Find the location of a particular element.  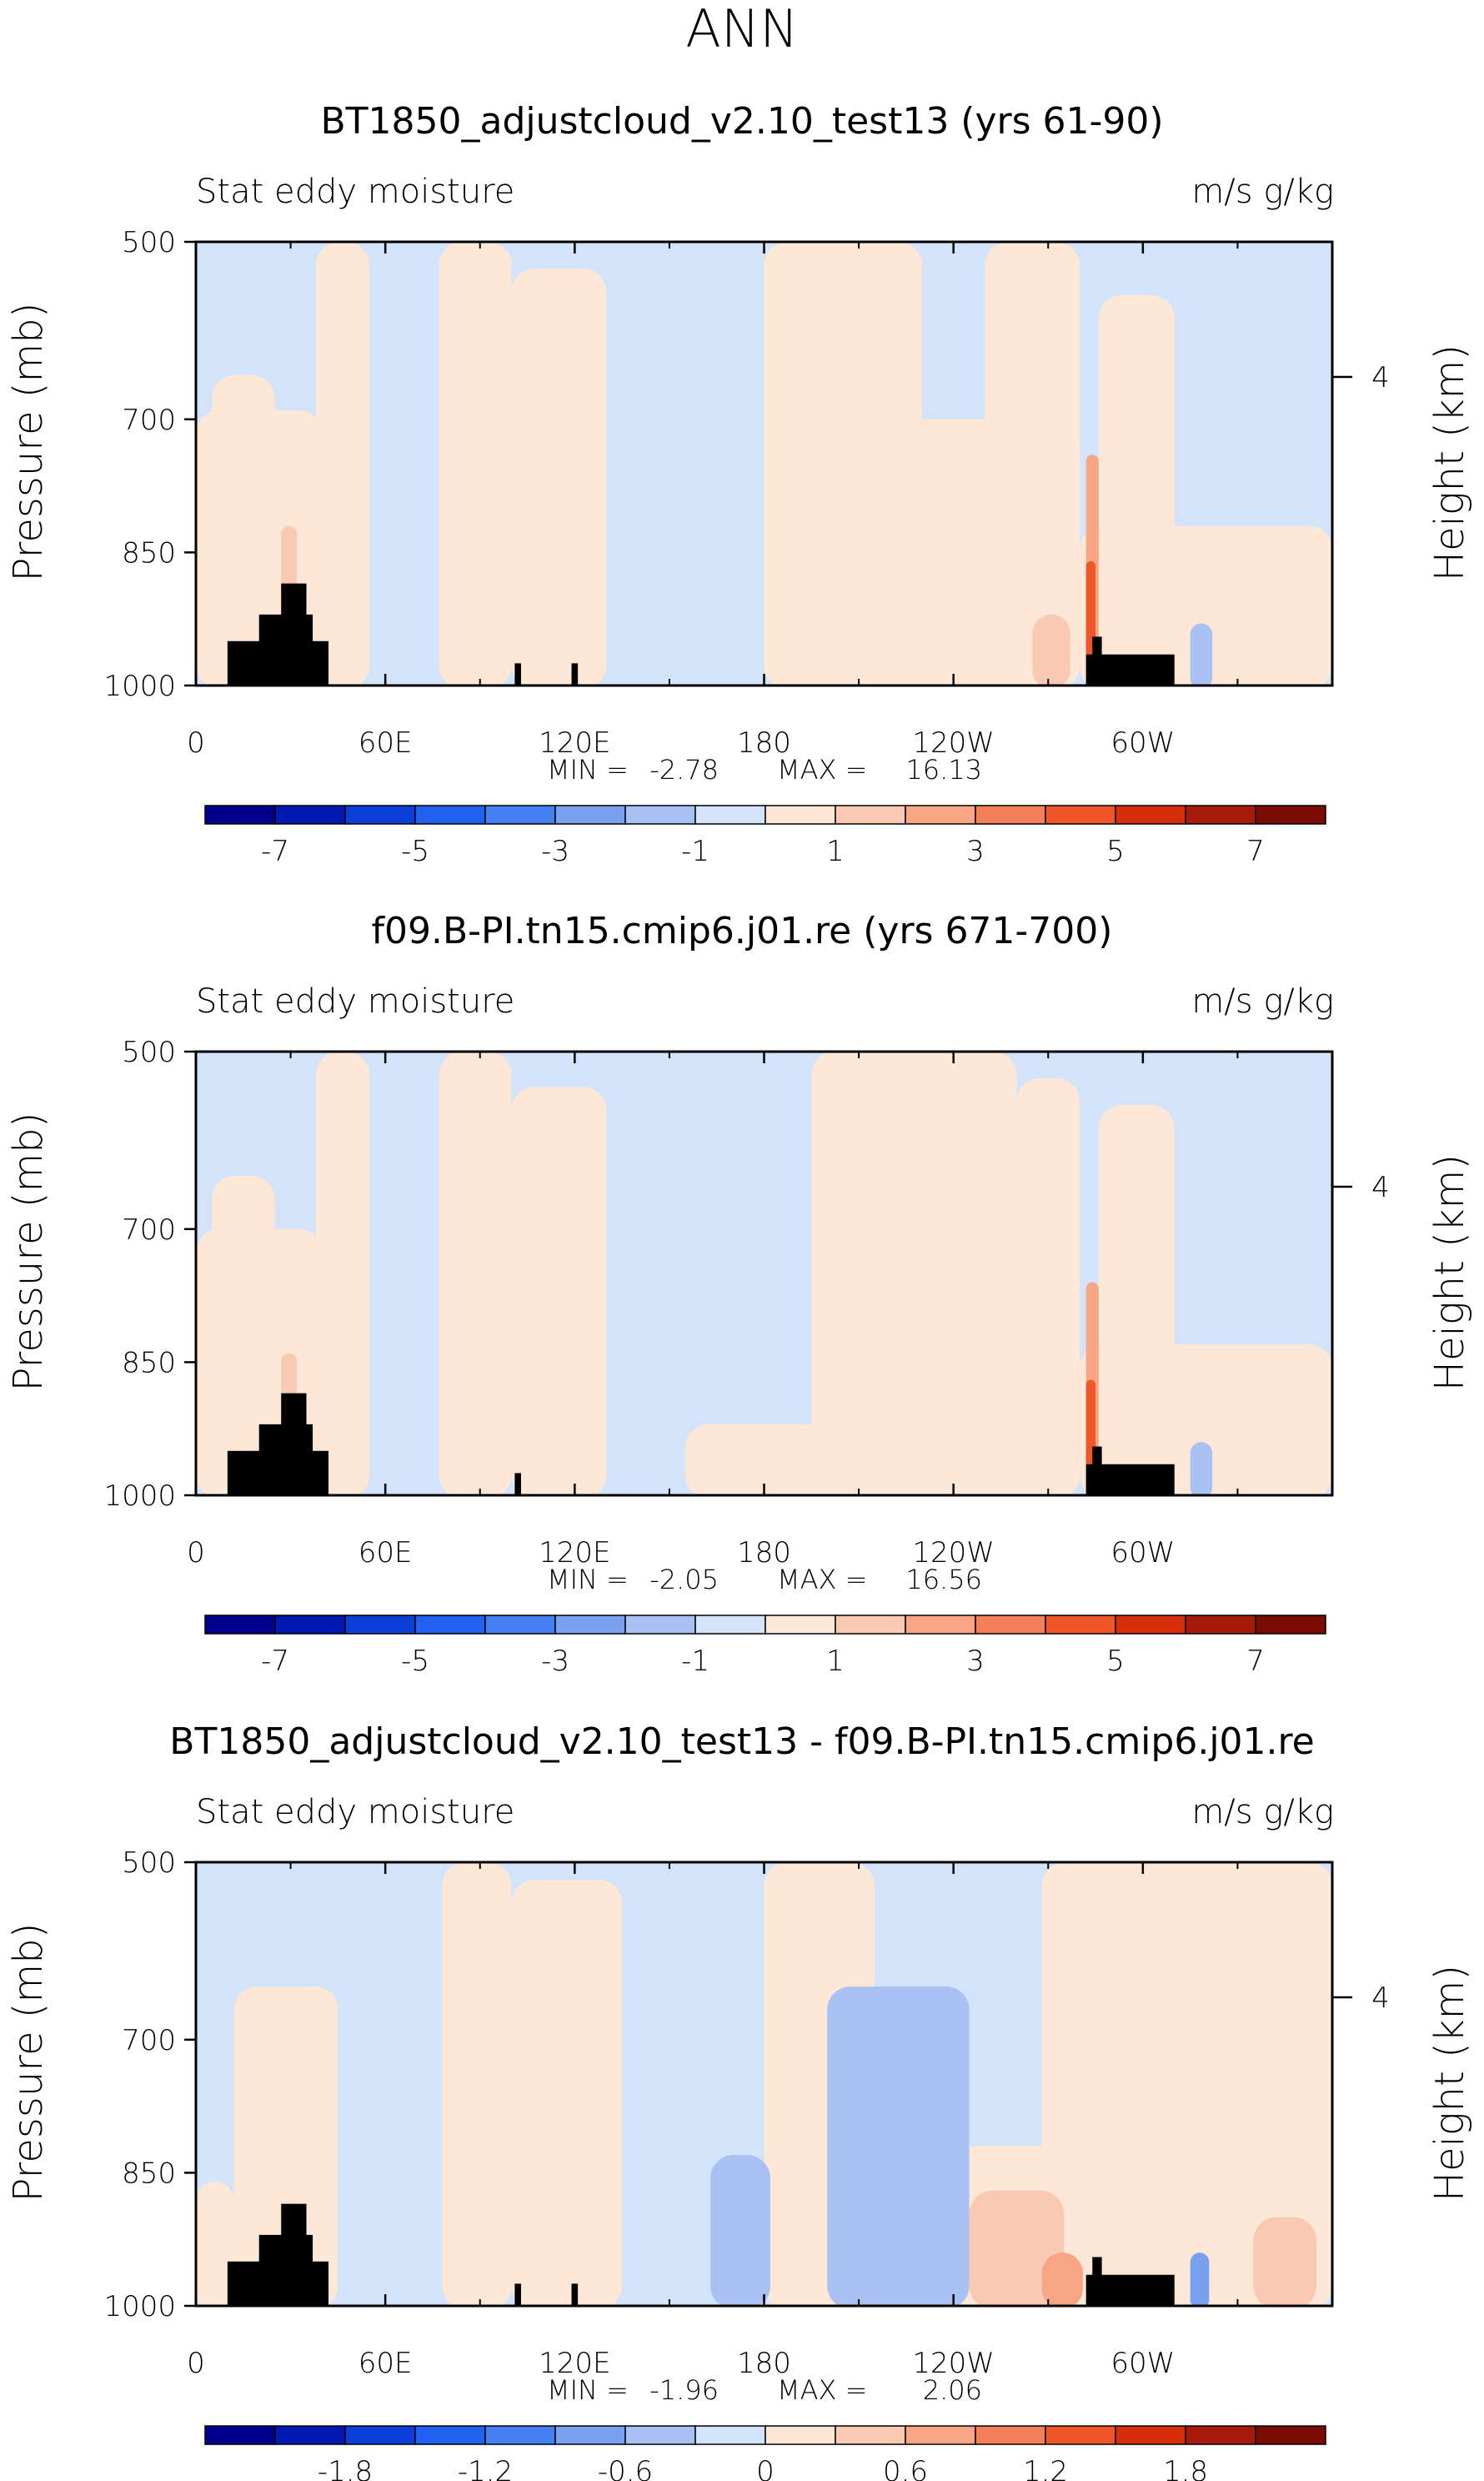

chart-title: f09.B-PI.tn15.cmip6.j01.re (yrs 671-700) is located at coordinates (742, 931).